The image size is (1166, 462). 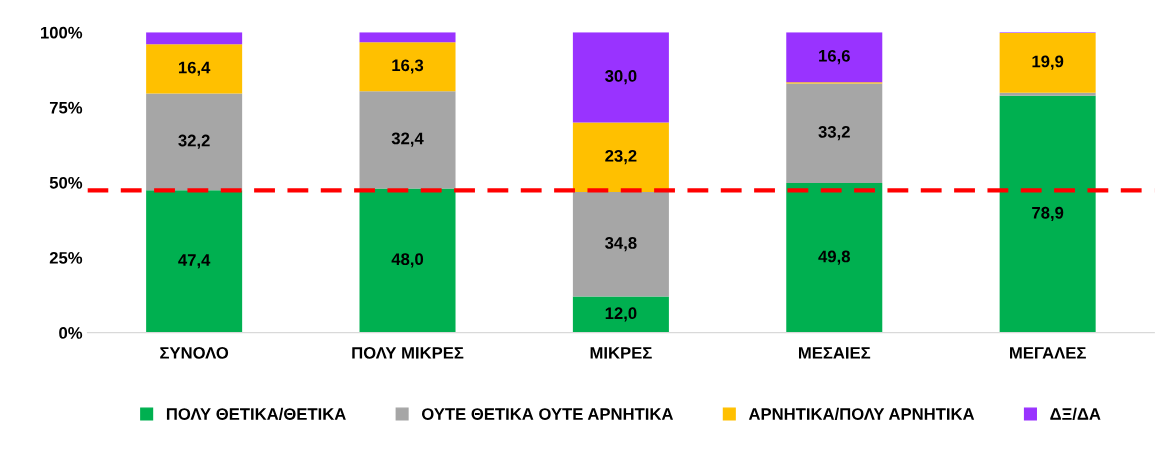 I want to click on x-tick-label: ΜΕΣΑΙΕΣ, so click(x=834, y=353).